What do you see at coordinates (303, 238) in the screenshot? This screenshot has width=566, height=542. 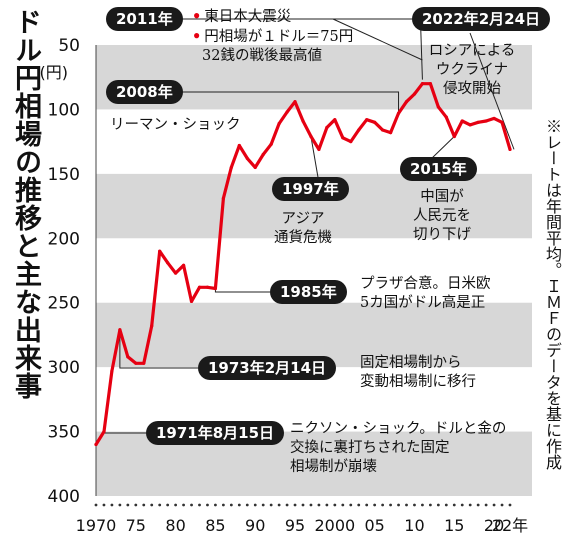 I see `event-1997-line2: 通貨危機` at bounding box center [303, 238].